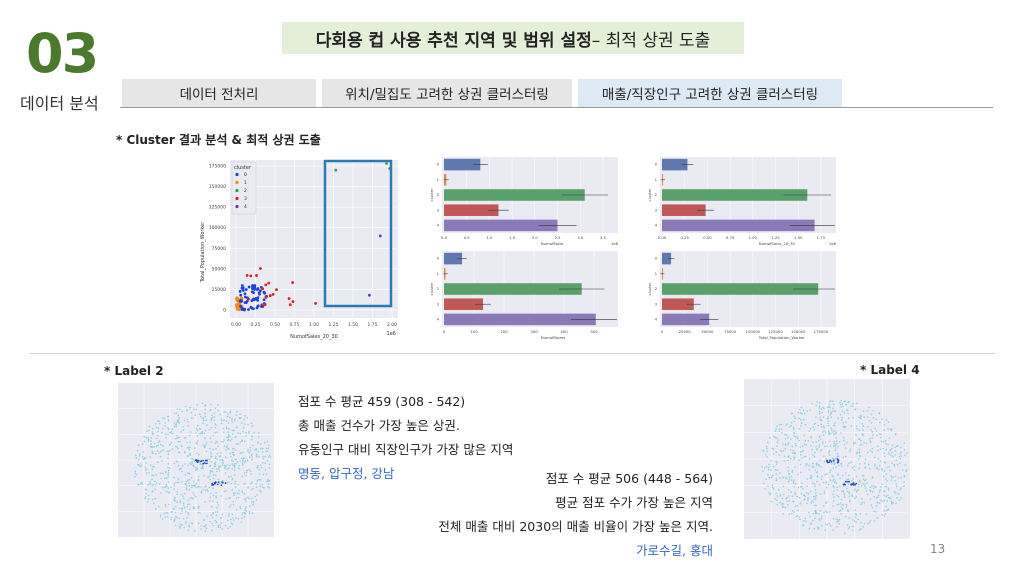 The width and height of the screenshot is (1024, 576). Describe the element at coordinates (245, 207) in the screenshot. I see `legend-label: 4` at that location.